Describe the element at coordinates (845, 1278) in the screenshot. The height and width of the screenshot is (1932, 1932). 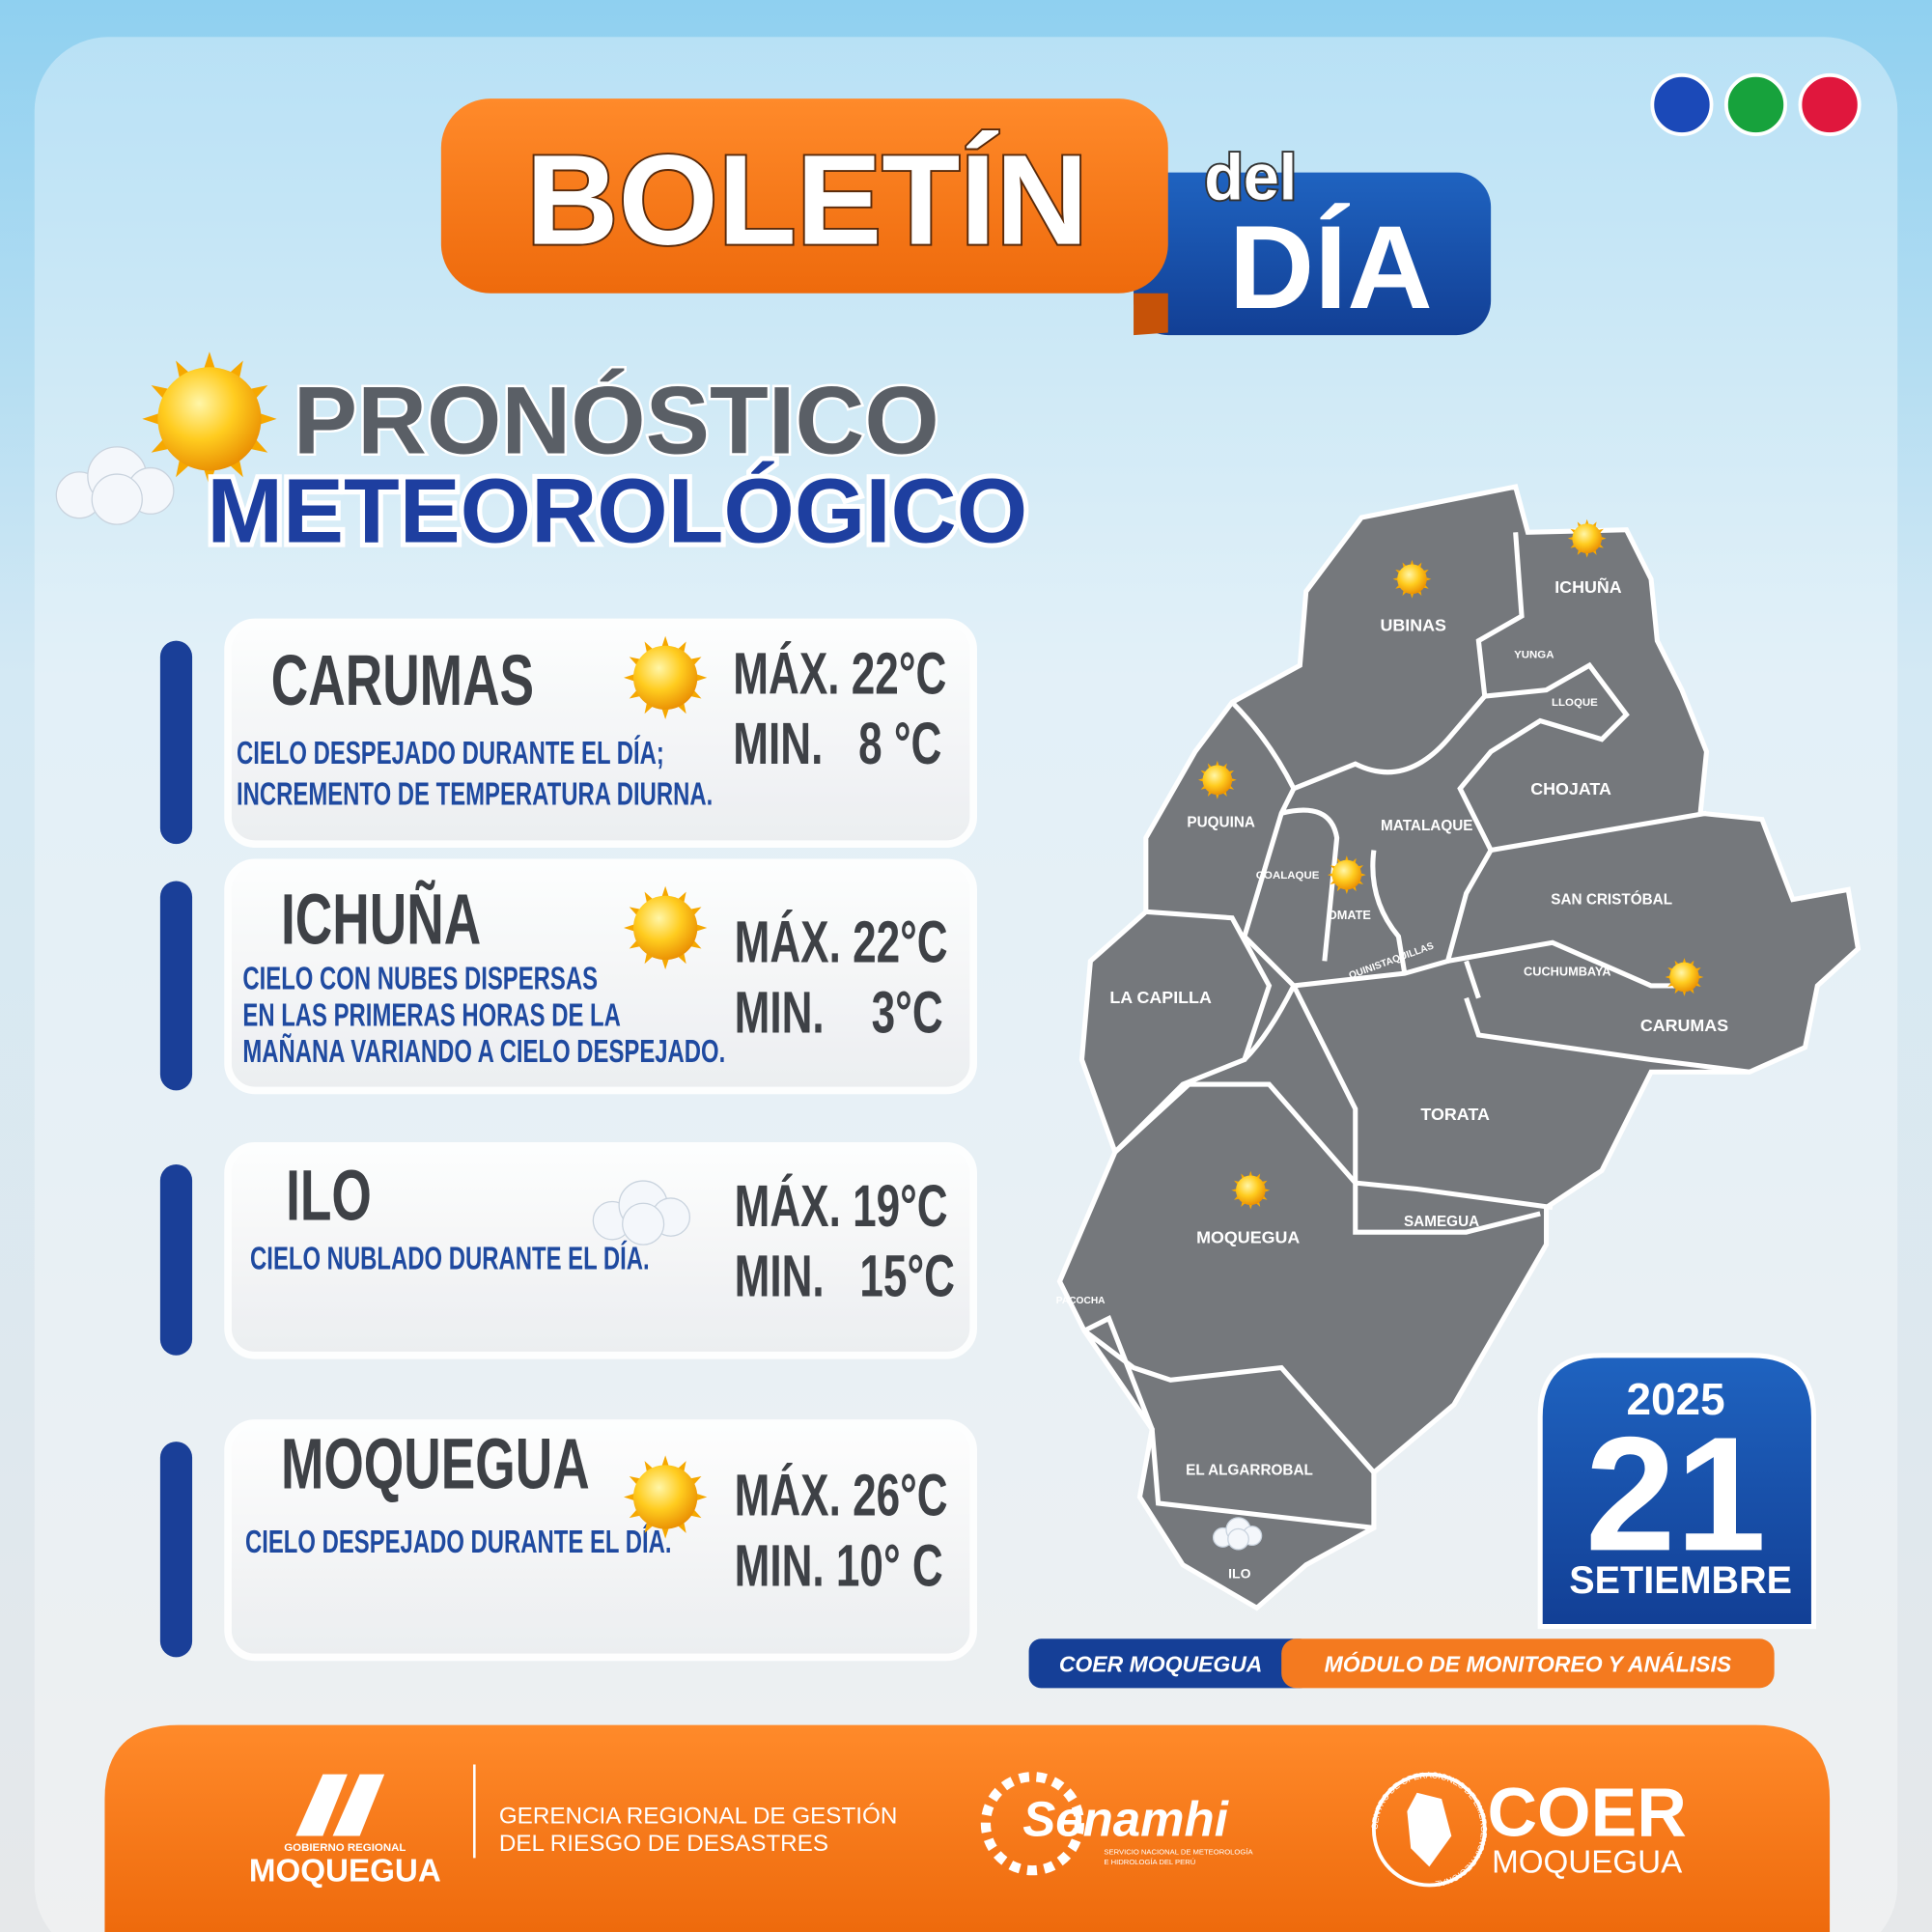
I see `min-temp: MIN. 15°C` at that location.